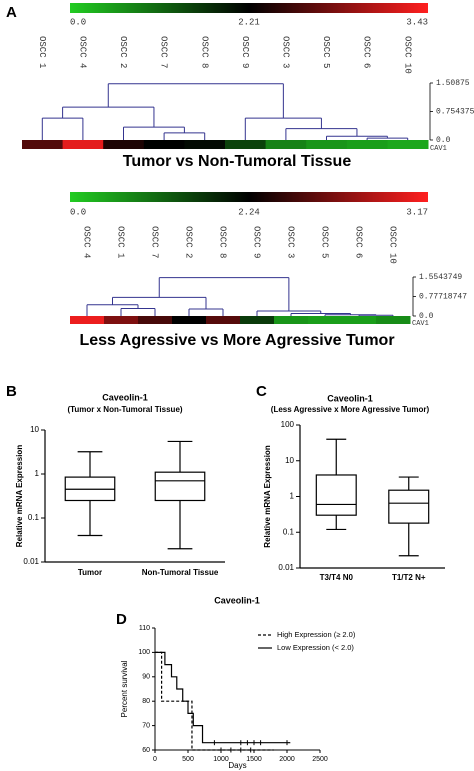 The image size is (474, 771). Describe the element at coordinates (245, 52) in the screenshot. I see `leaf-label: OSCC 9` at that location.